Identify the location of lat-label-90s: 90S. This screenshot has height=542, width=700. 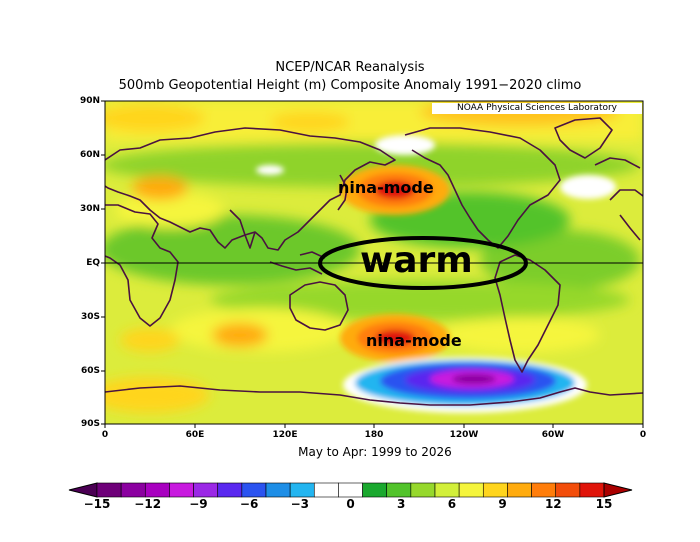
(90, 424).